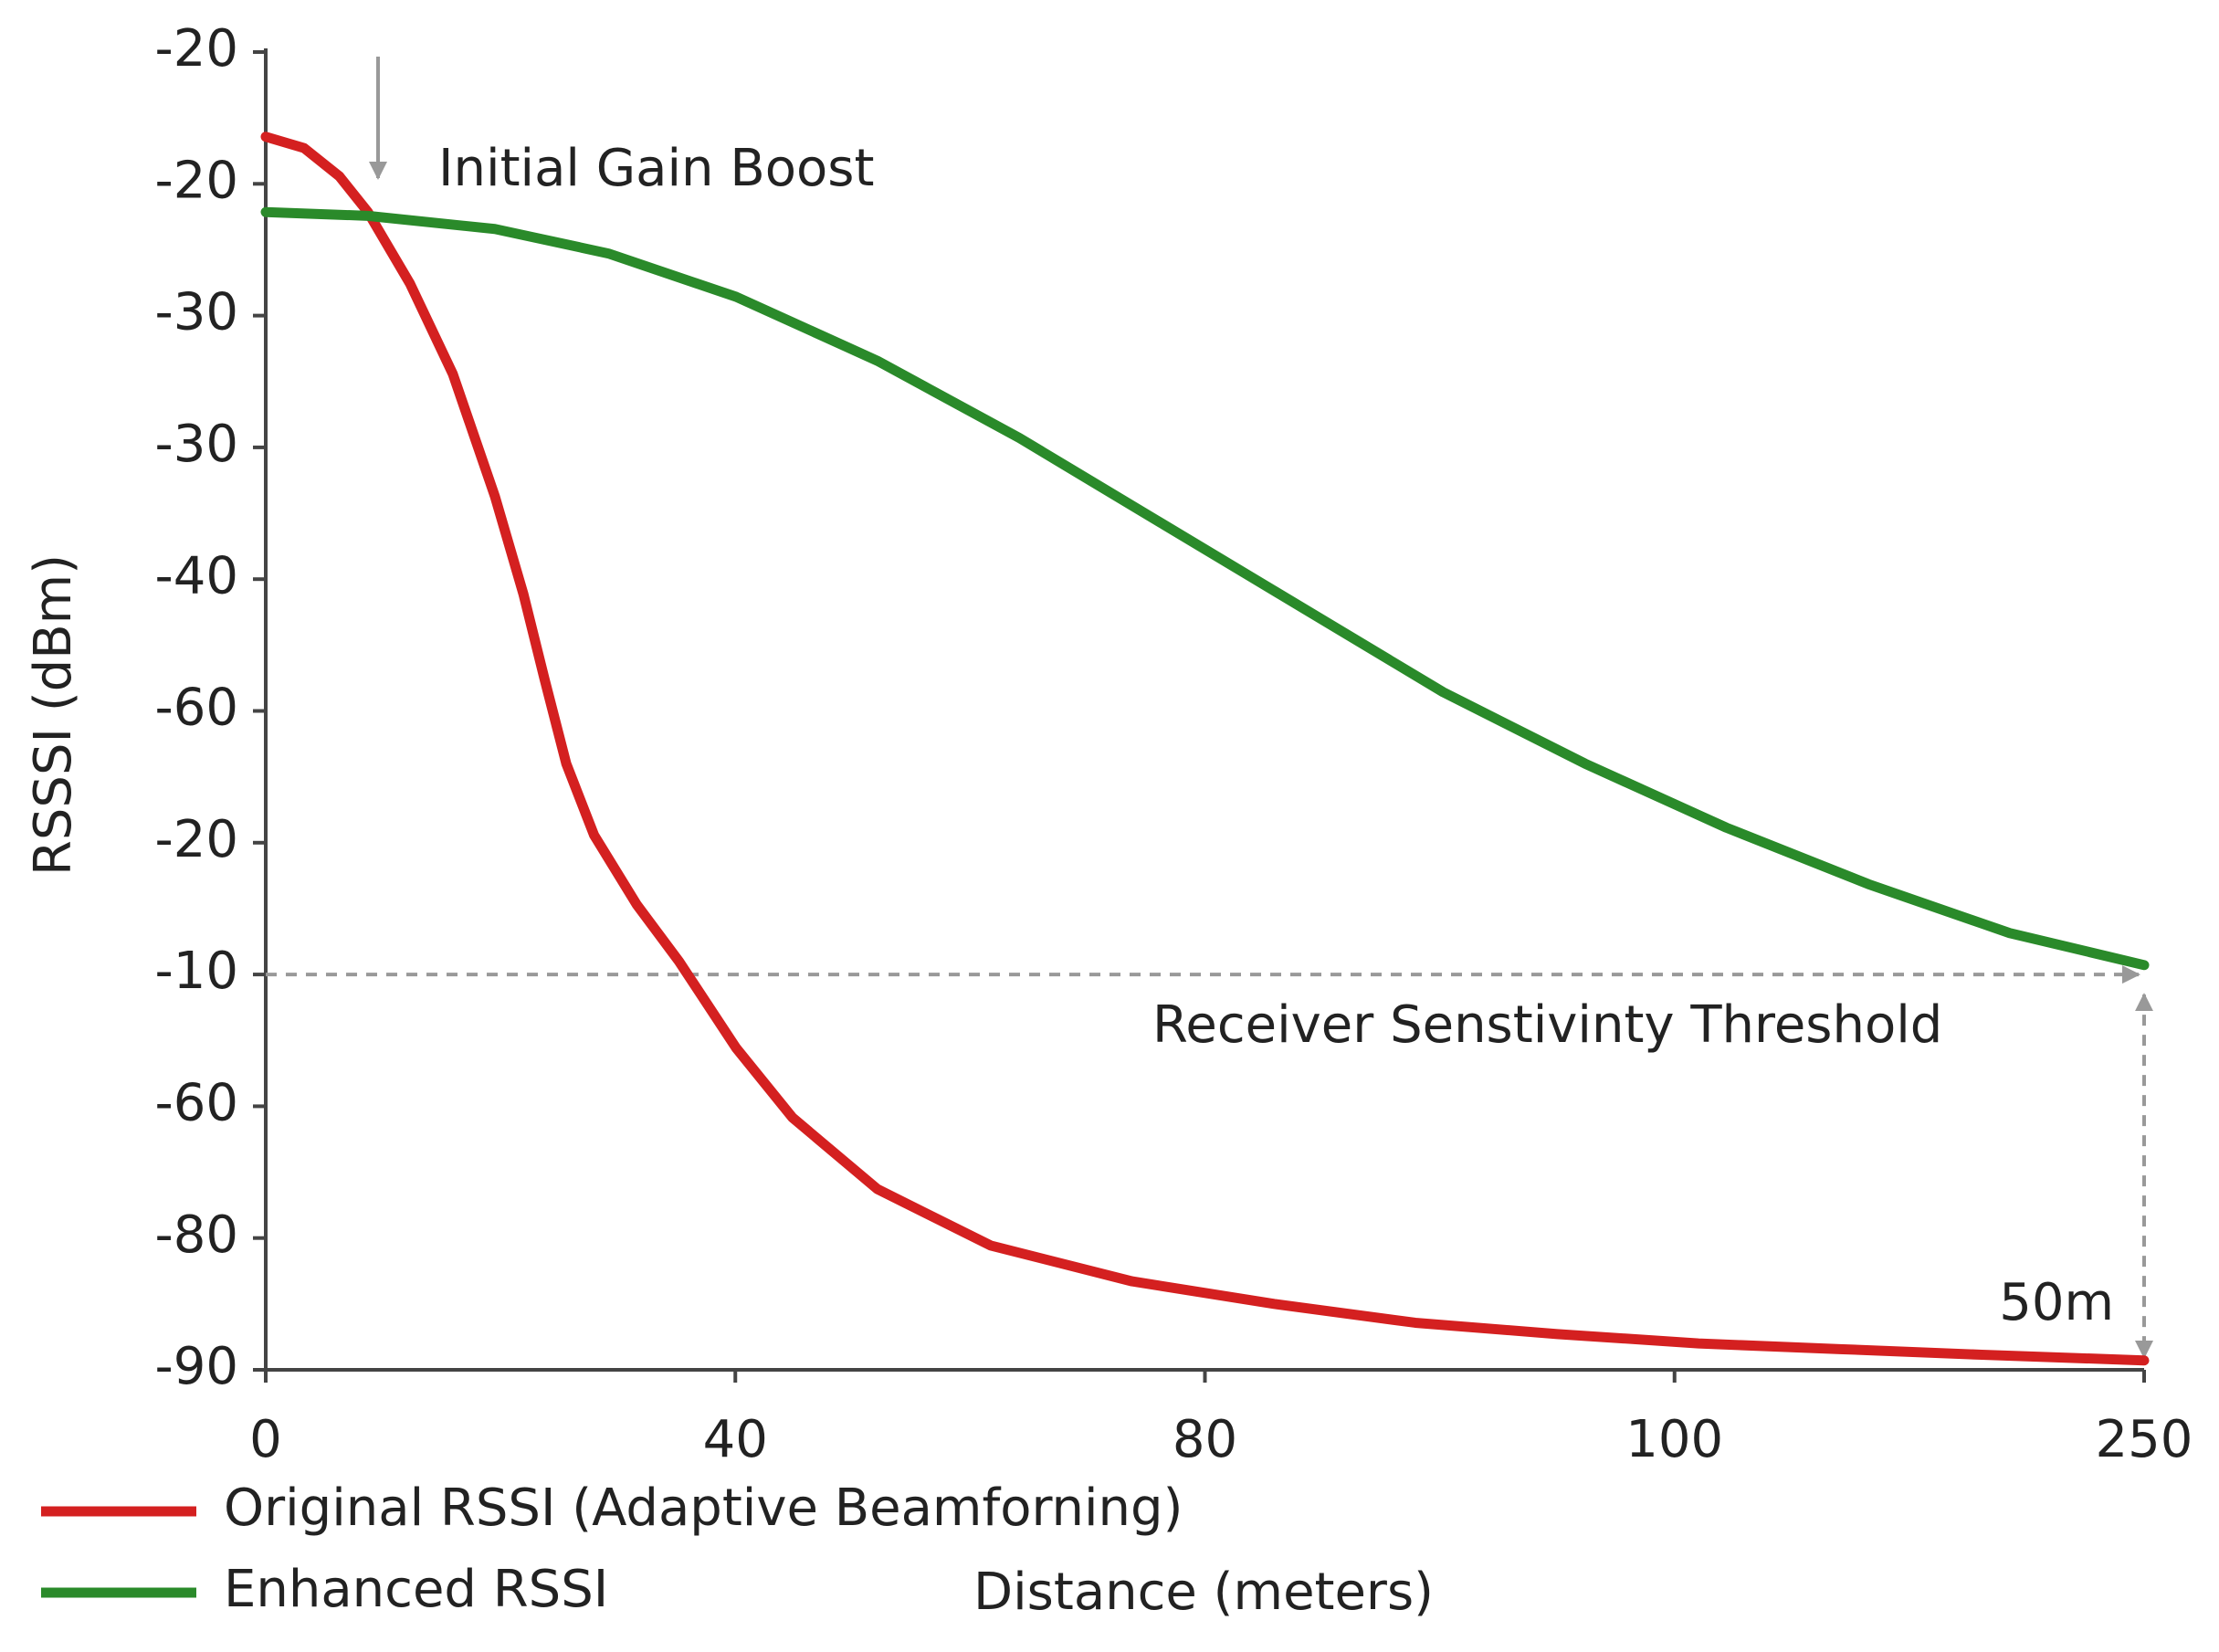  I want to click on x-tick-label: 0, so click(265, 1439).